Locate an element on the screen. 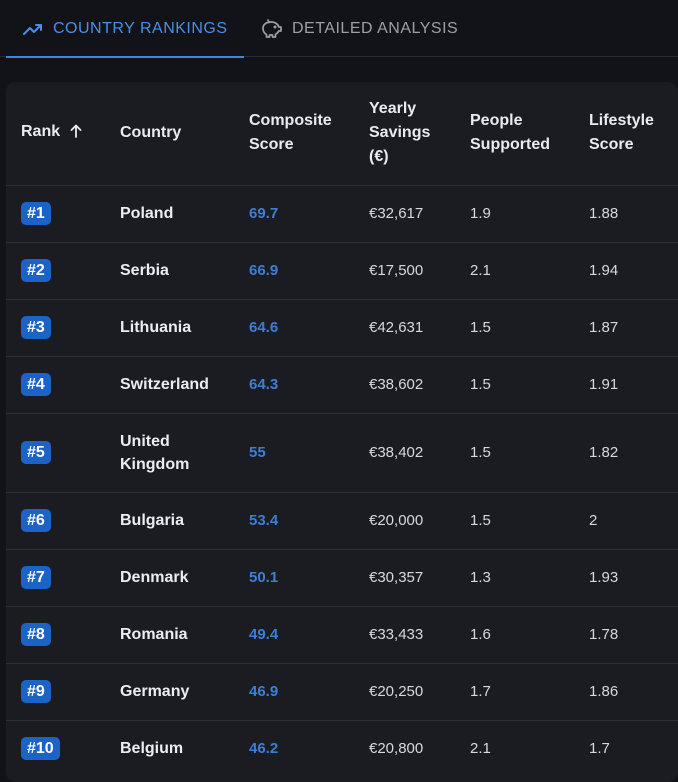 The height and width of the screenshot is (782, 678). rank-cell: #6 is located at coordinates (63, 520).